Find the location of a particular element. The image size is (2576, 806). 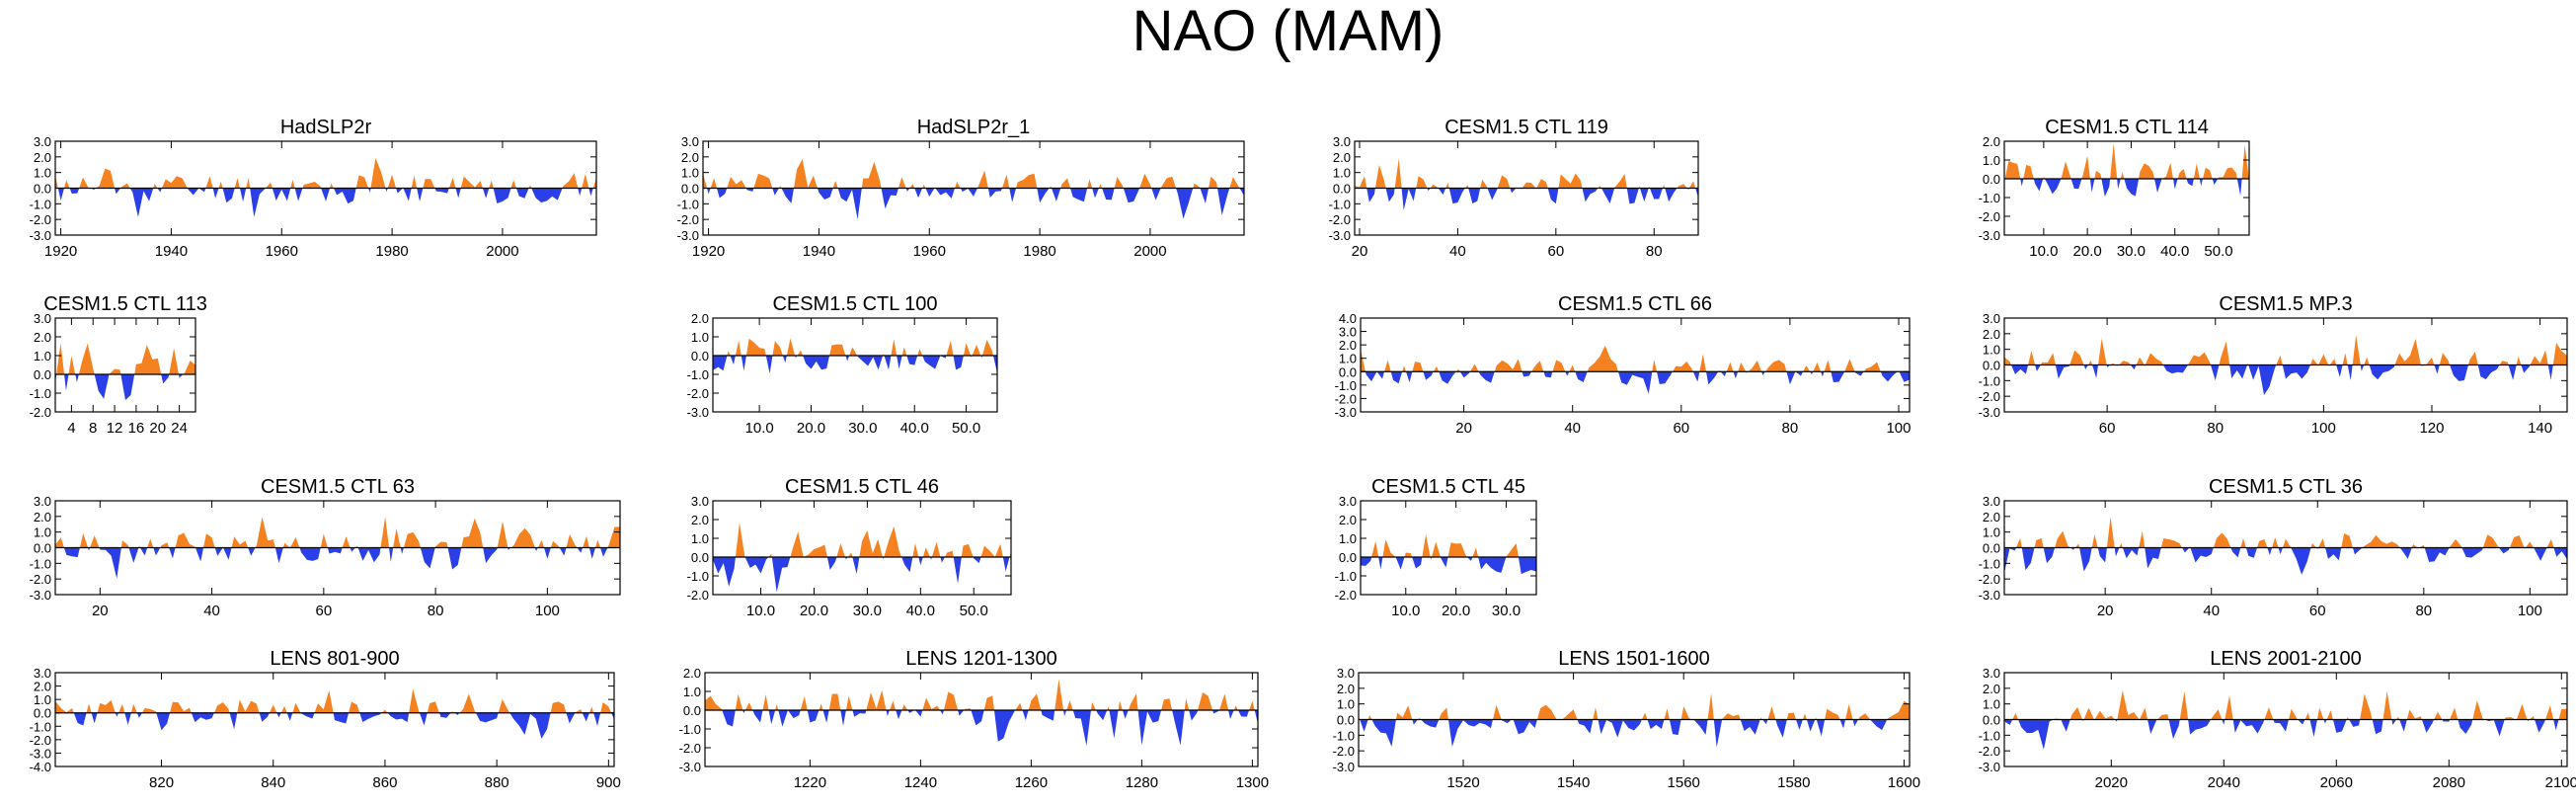

panel-title: CESM1.5 MP.3 is located at coordinates (2285, 304).